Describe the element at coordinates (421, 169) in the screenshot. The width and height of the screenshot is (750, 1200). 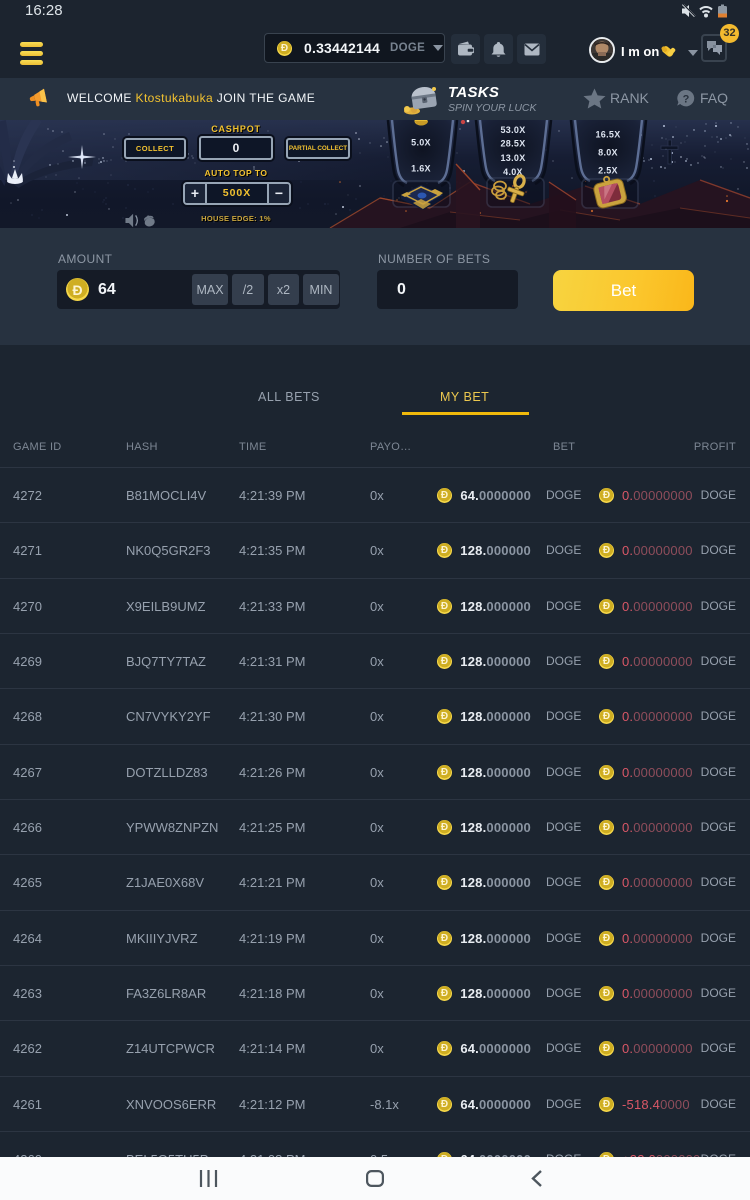
I see `svg-text: 1.6X` at that location.